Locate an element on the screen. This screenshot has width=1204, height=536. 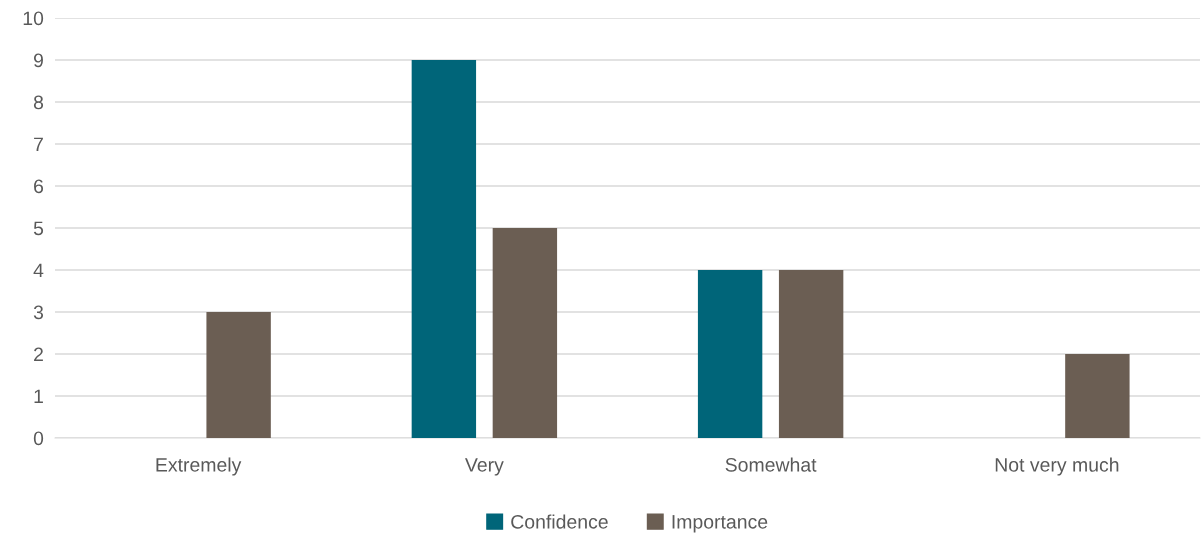
y-tick-label: 9 is located at coordinates (38, 60).